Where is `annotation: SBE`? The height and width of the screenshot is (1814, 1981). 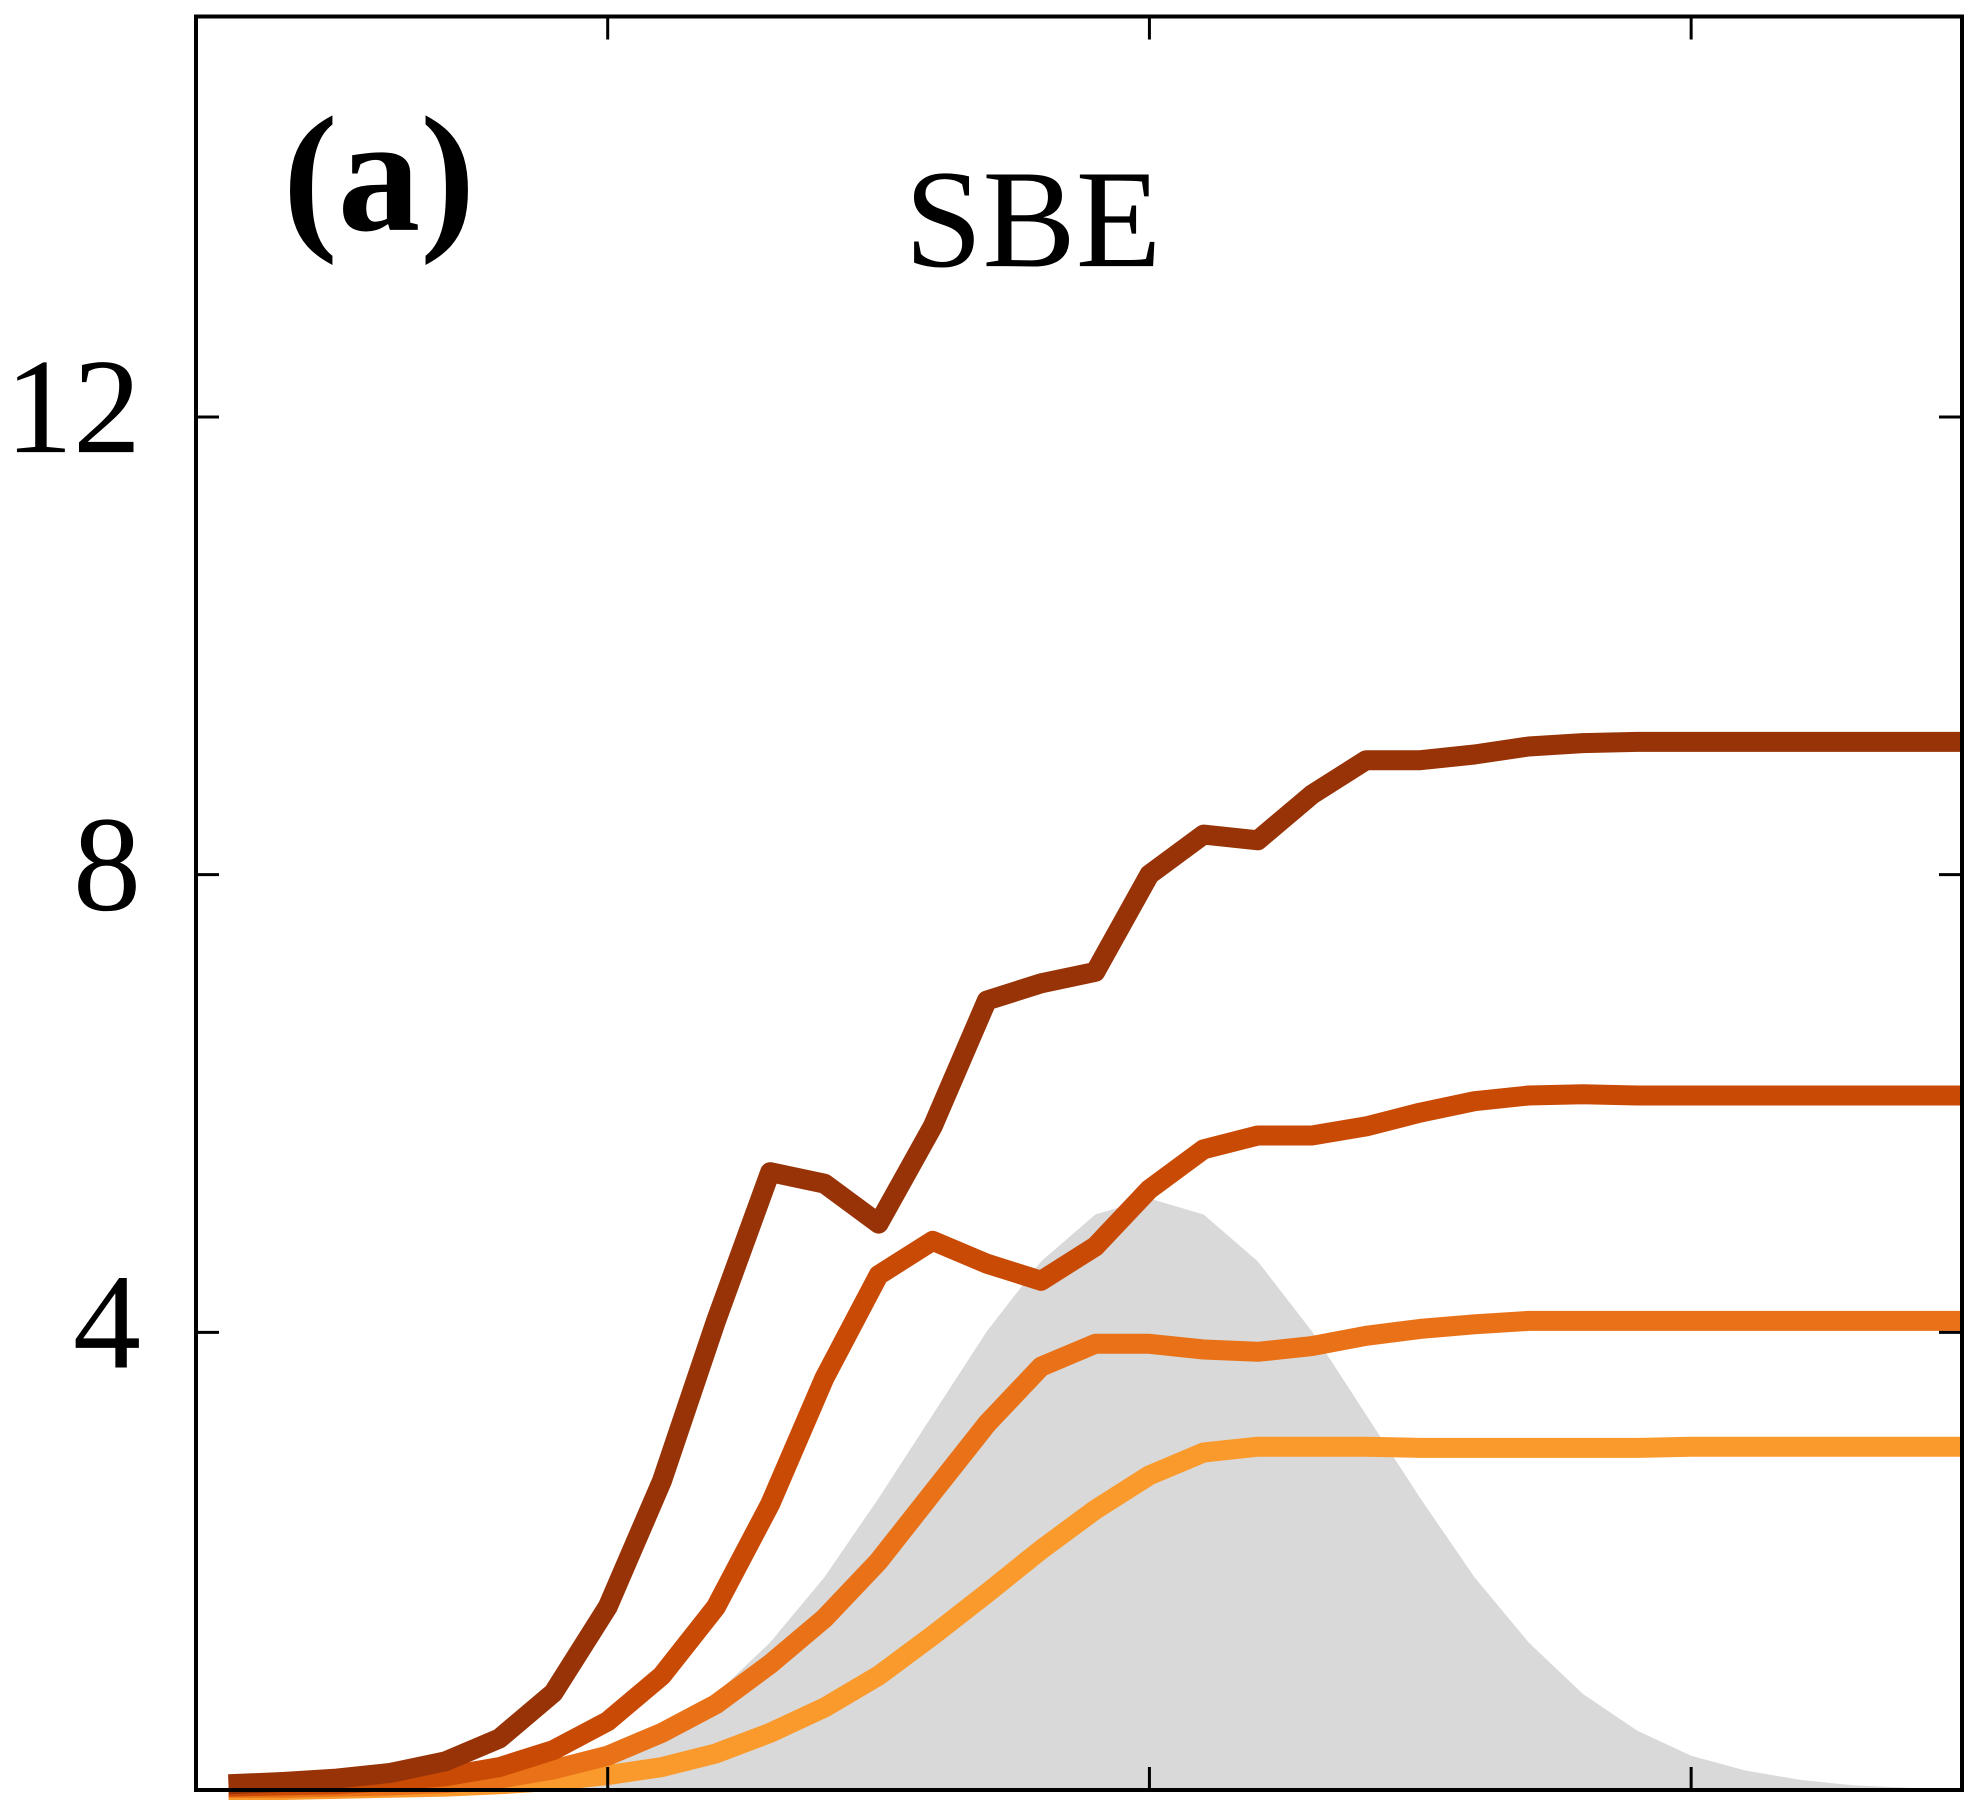 annotation: SBE is located at coordinates (1033, 219).